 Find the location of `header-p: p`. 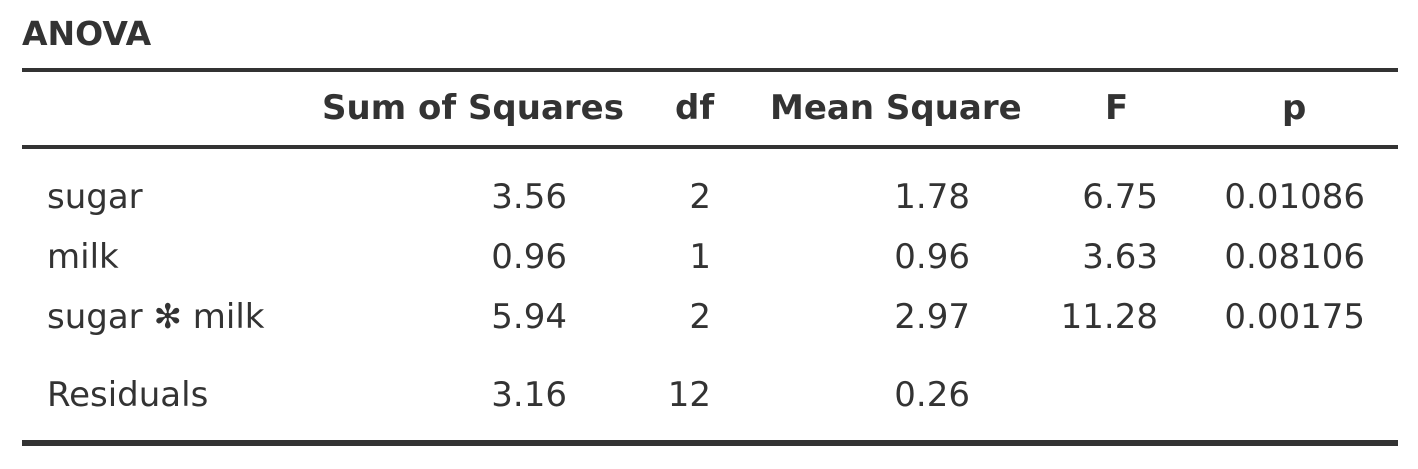

header-p: p is located at coordinates (1294, 108).